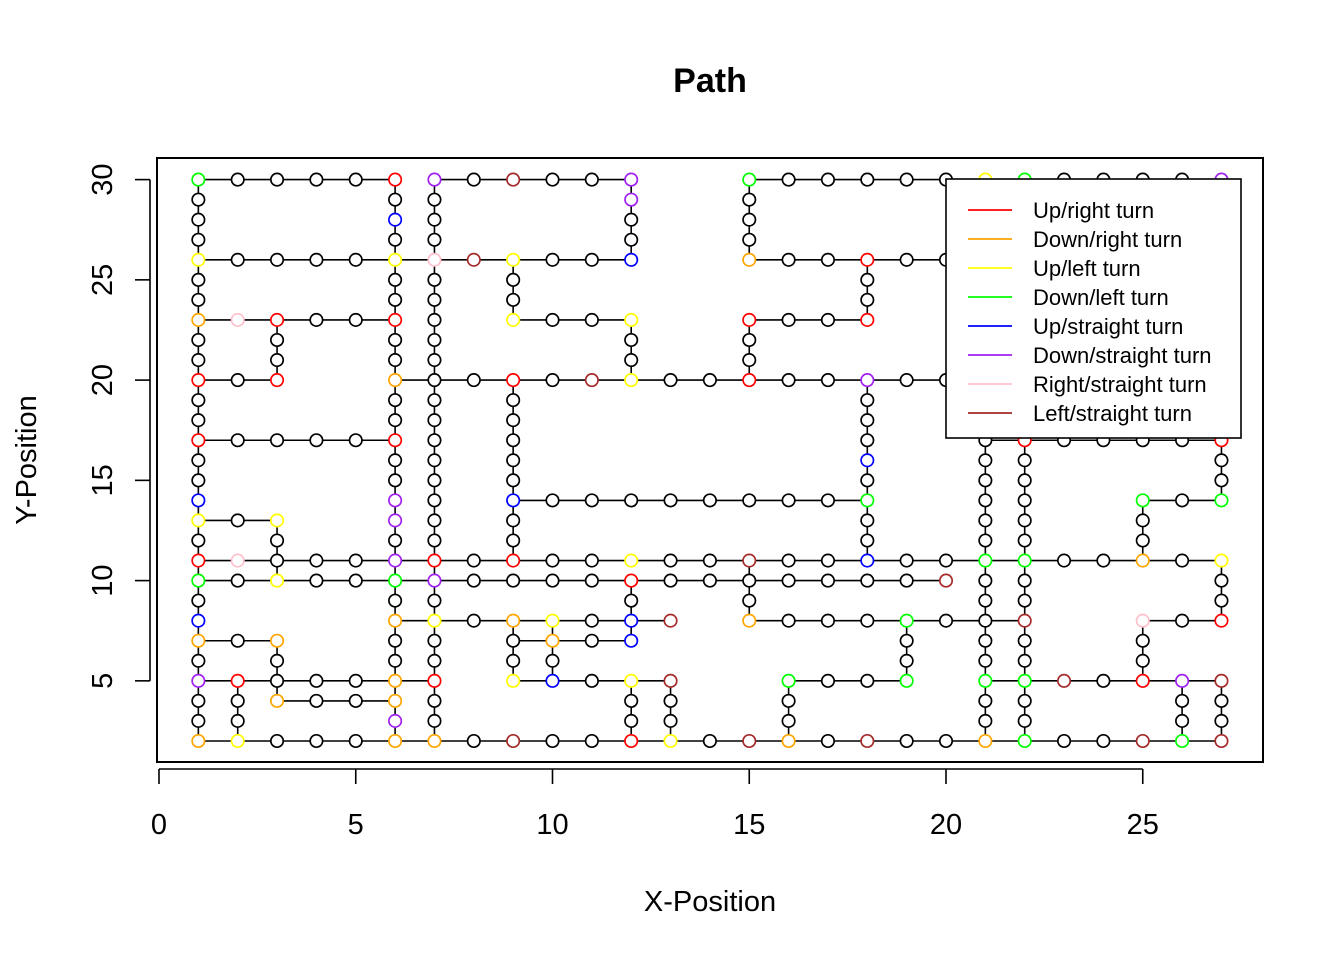 The image size is (1344, 960). What do you see at coordinates (103, 681) in the screenshot?
I see `y-tick-label: 5` at bounding box center [103, 681].